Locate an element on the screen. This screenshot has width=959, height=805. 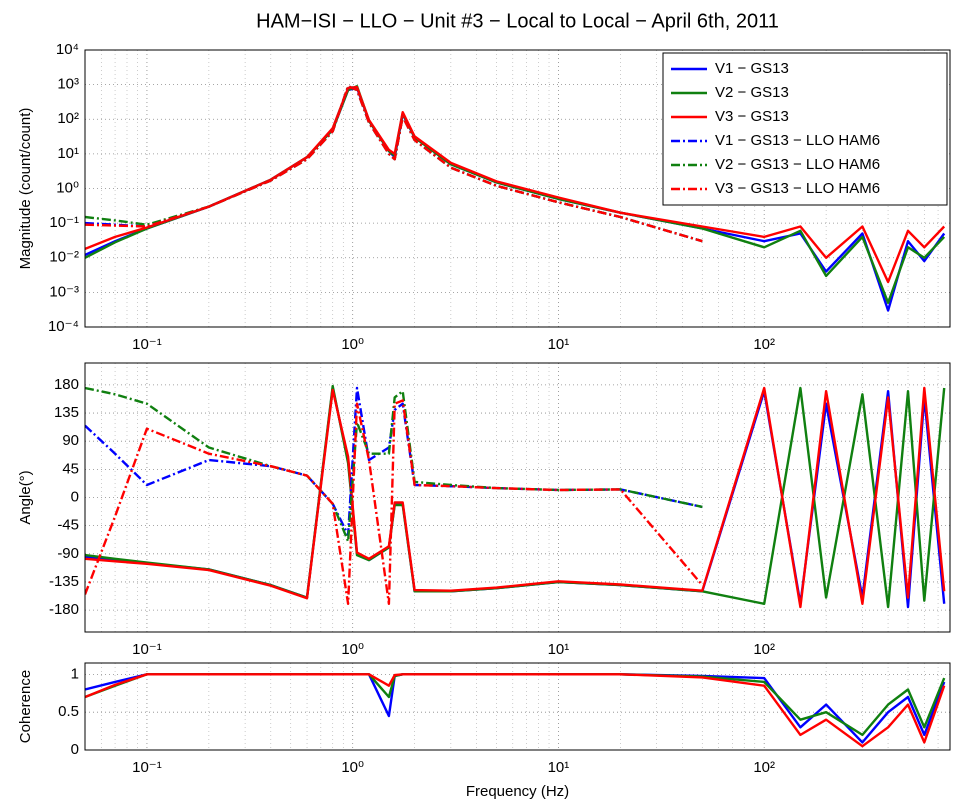
legend-box is located at coordinates (805, 129).